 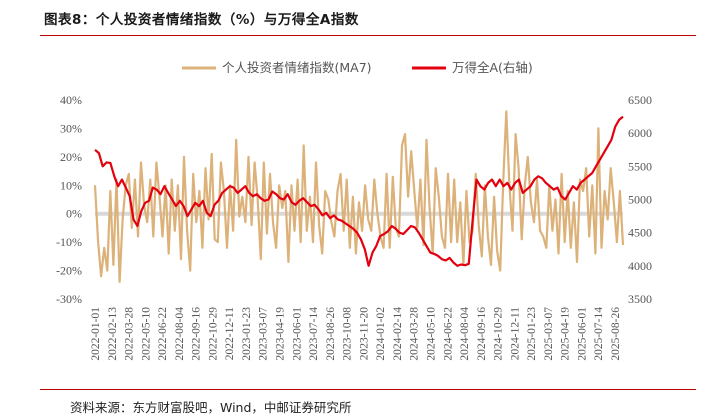 I want to click on right-tick-label: 6500, so click(x=640, y=100).